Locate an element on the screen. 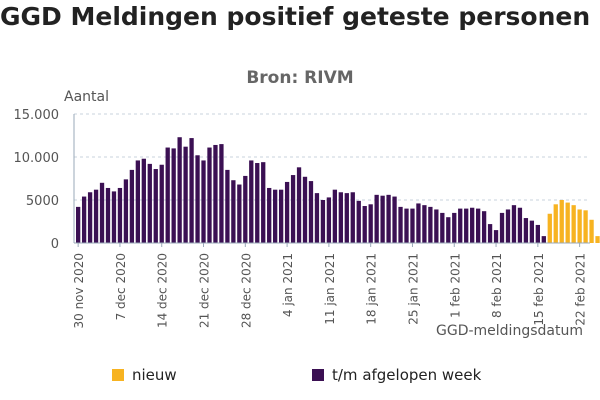 Image resolution: width=600 pixels, height=400 pixels. legend-item-new: nieuw is located at coordinates (144, 375).